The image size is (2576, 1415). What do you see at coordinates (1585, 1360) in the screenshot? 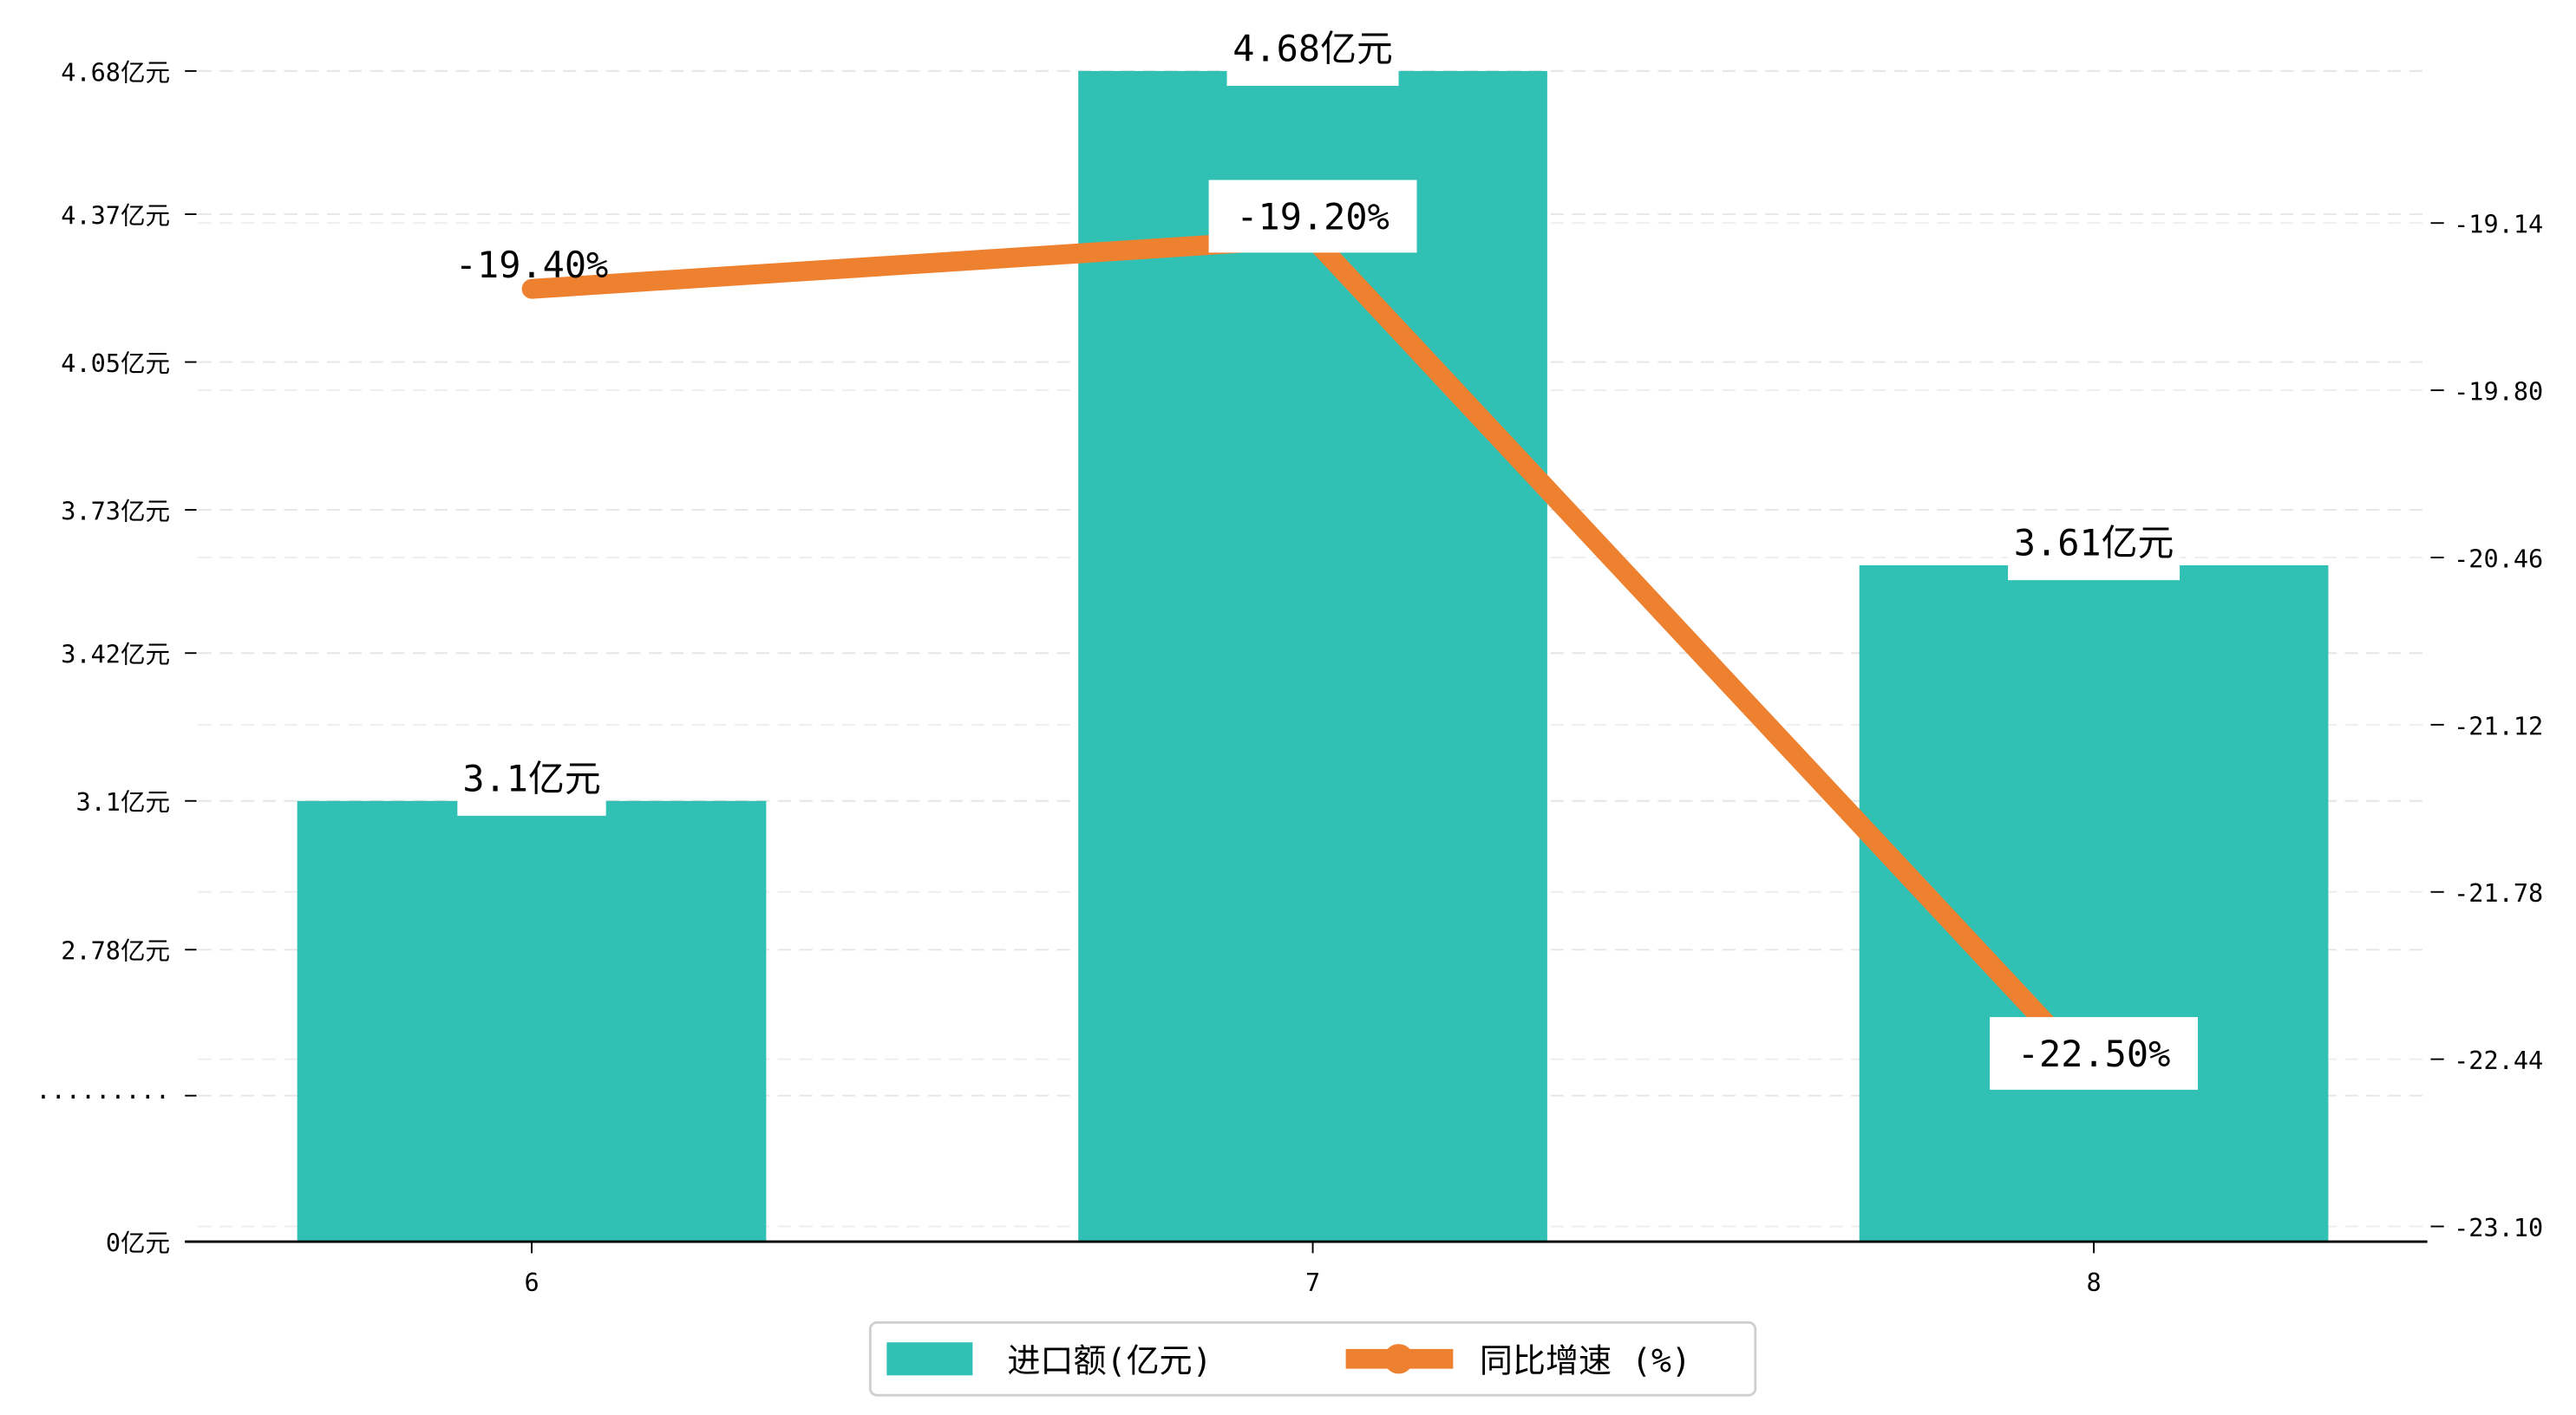
I see `legend-label-line: 同比增速 (%)` at bounding box center [1585, 1360].